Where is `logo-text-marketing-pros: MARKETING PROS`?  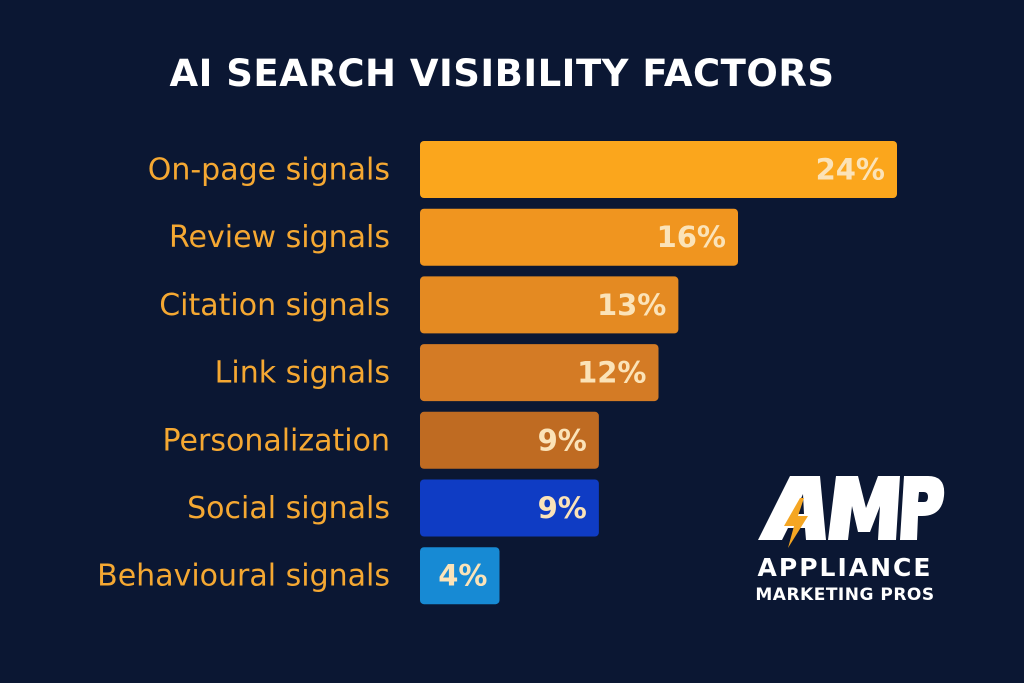 logo-text-marketing-pros: MARKETING PROS is located at coordinates (845, 595).